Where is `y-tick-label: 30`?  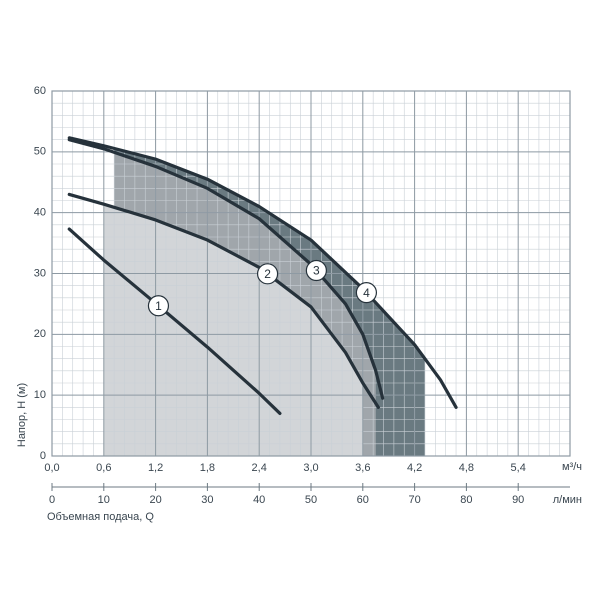
y-tick-label: 30 is located at coordinates (40, 273).